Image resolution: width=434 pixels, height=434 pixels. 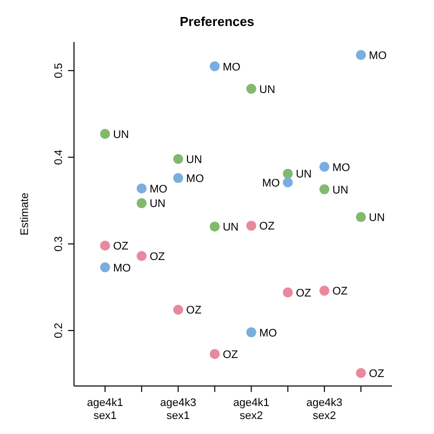 What do you see at coordinates (251, 409) in the screenshot?
I see `x-tick-label: age4k1 sex2` at bounding box center [251, 409].